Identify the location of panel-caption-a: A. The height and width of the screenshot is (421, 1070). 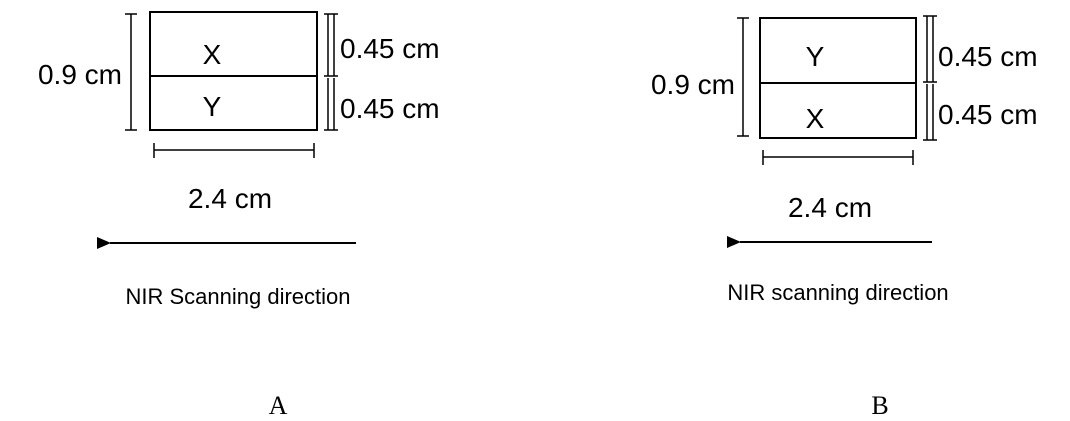
(278, 405).